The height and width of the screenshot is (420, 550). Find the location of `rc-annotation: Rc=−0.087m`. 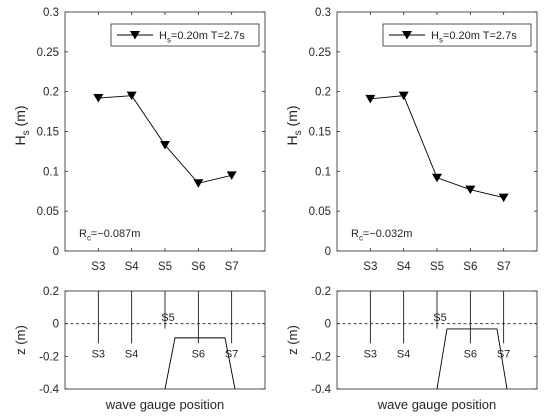

rc-annotation: Rc=−0.087m is located at coordinates (109, 235).